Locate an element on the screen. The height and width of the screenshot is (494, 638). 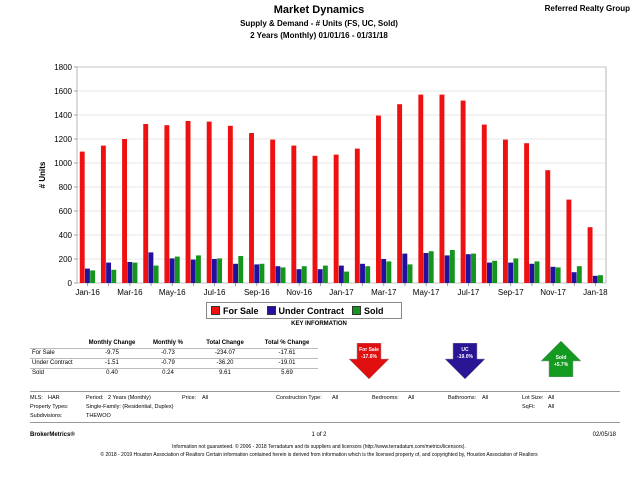
x-tick-label: Nov-17 is located at coordinates (553, 292).